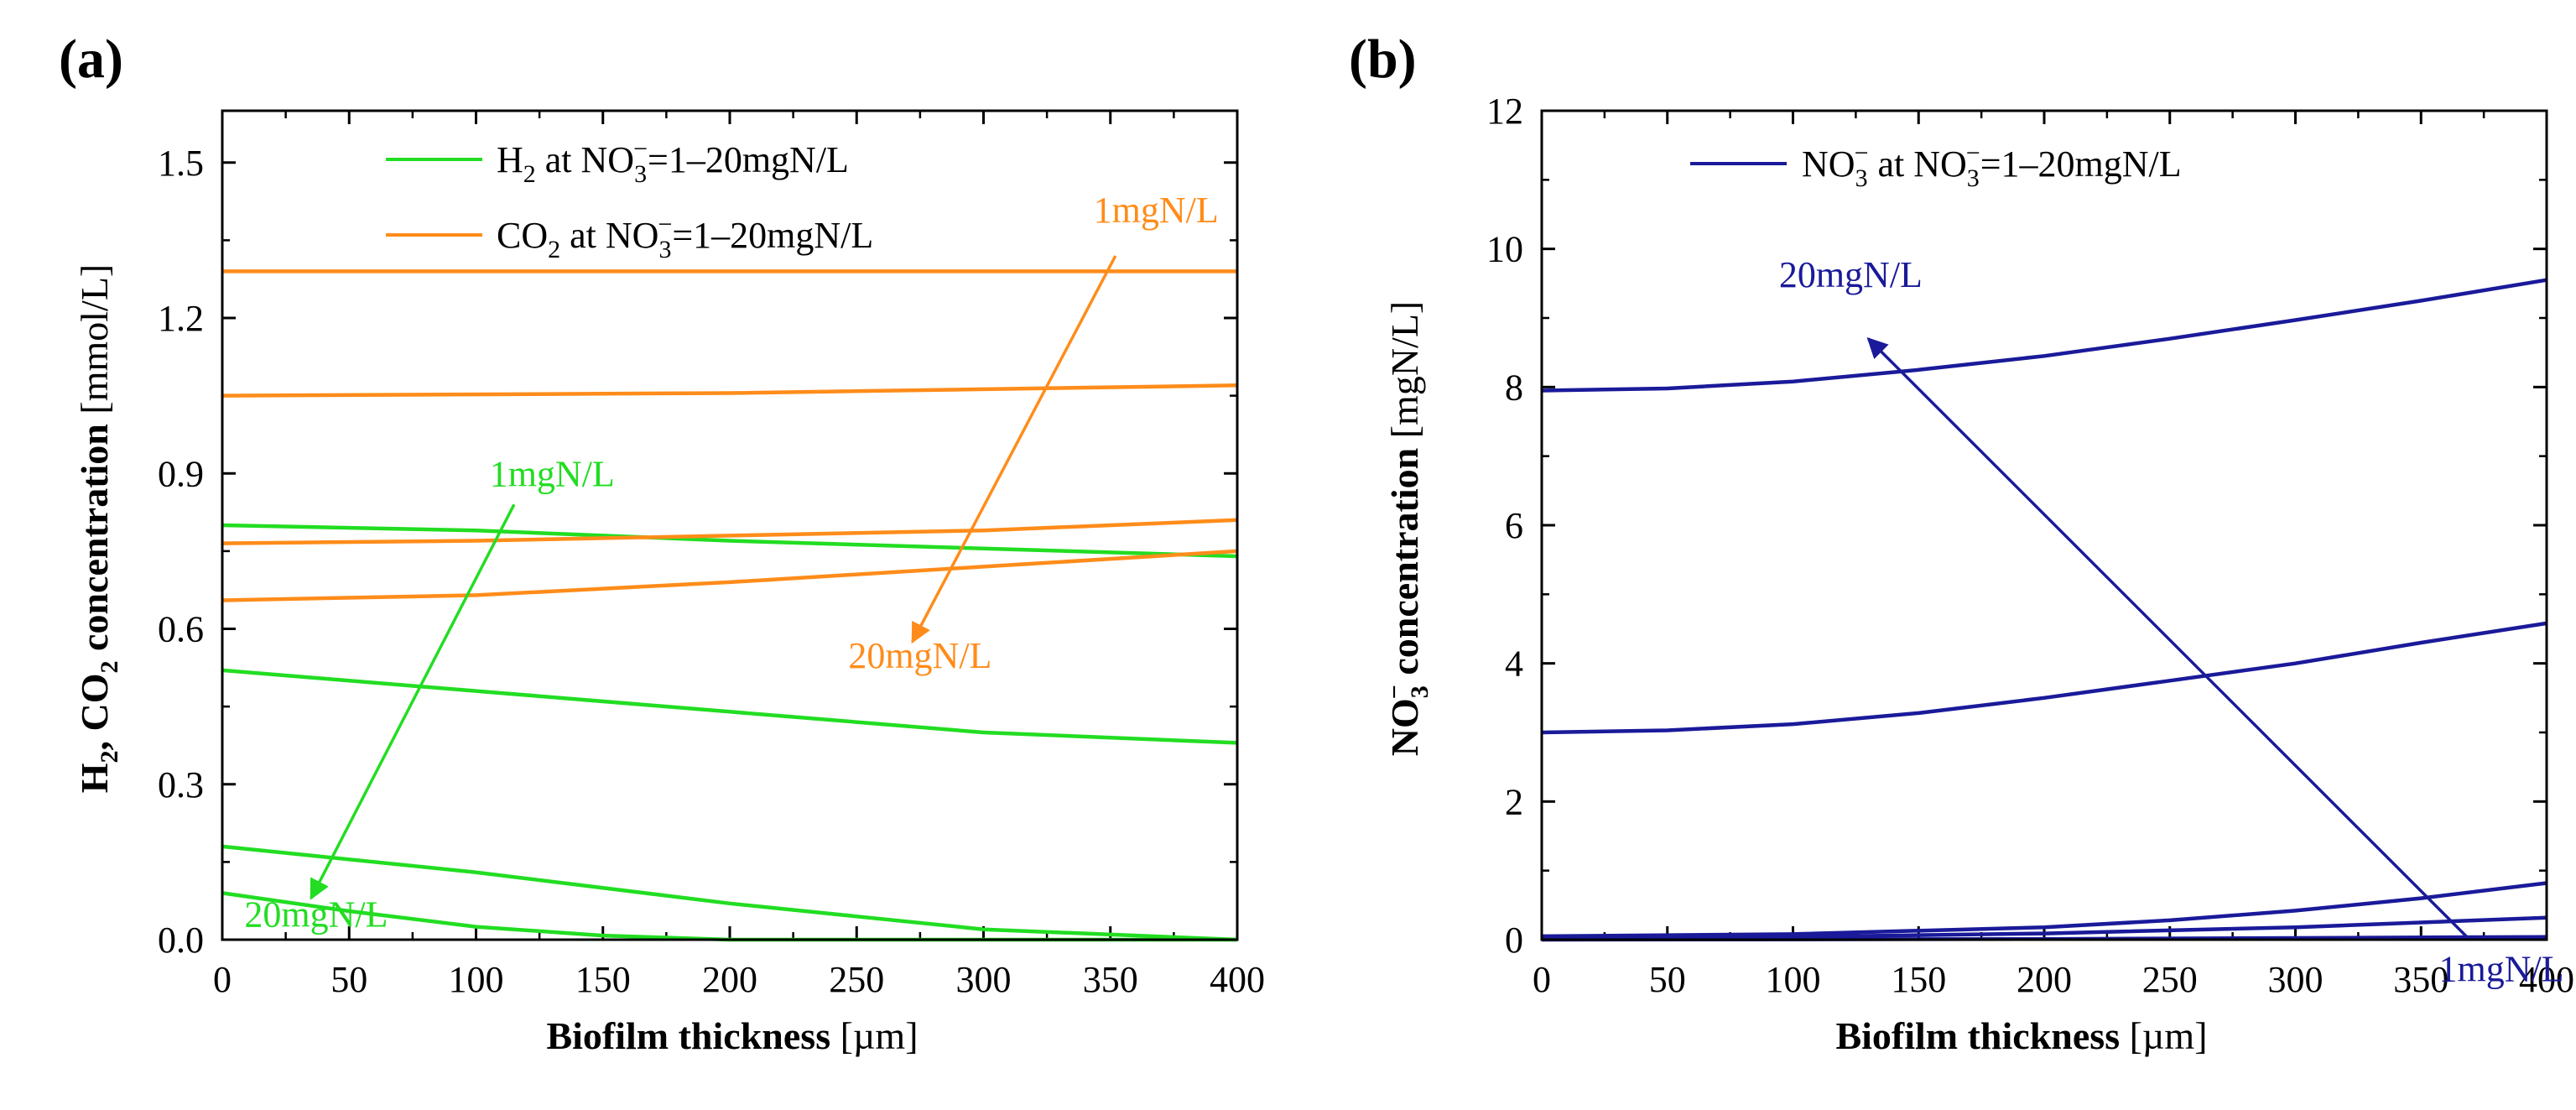 The width and height of the screenshot is (2576, 1110). I want to click on annotation-label-1: 20mgN/L, so click(316, 914).